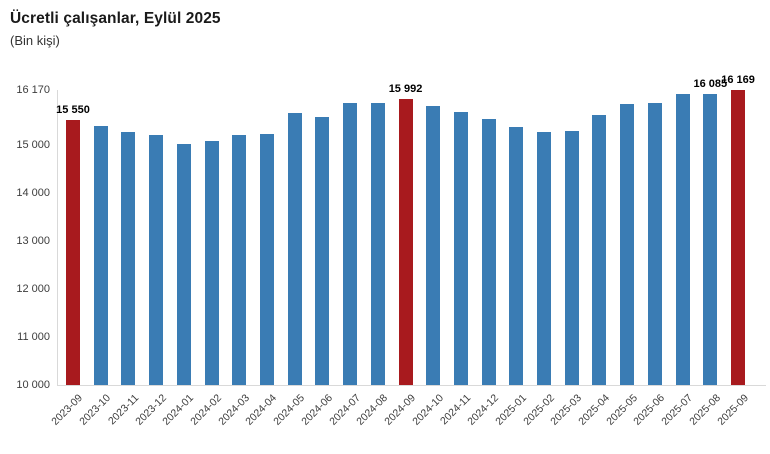 This screenshot has height=454, width=770. I want to click on y-axis-tick-label: 13 000, so click(33, 241).